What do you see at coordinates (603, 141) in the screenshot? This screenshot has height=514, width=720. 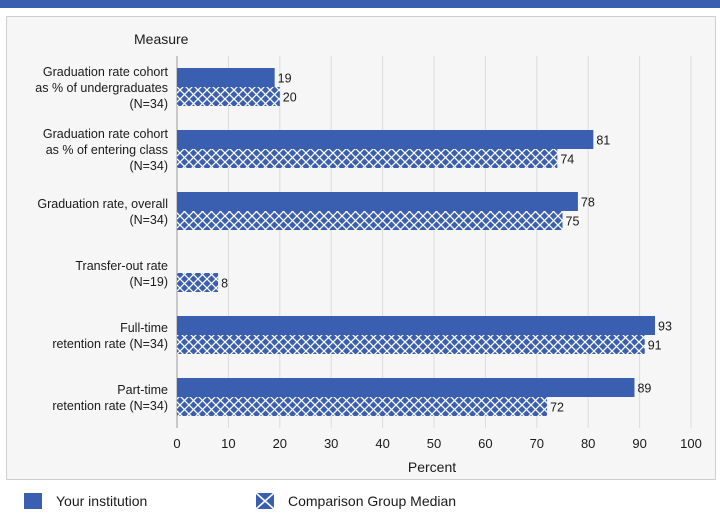 I see `data-label: 81` at bounding box center [603, 141].